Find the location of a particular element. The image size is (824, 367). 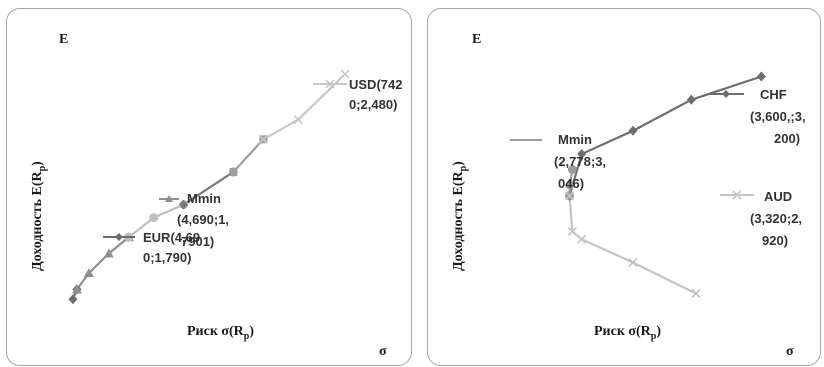

label-mmin-line2: (4,690;1, is located at coordinates (203, 219).